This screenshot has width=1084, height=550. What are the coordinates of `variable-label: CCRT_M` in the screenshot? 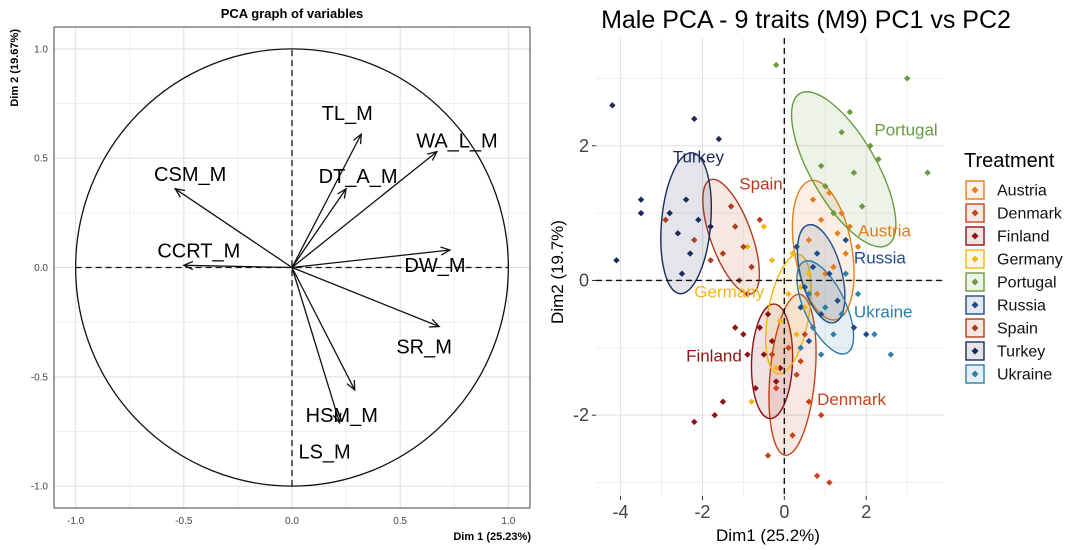 It's located at (198, 251).